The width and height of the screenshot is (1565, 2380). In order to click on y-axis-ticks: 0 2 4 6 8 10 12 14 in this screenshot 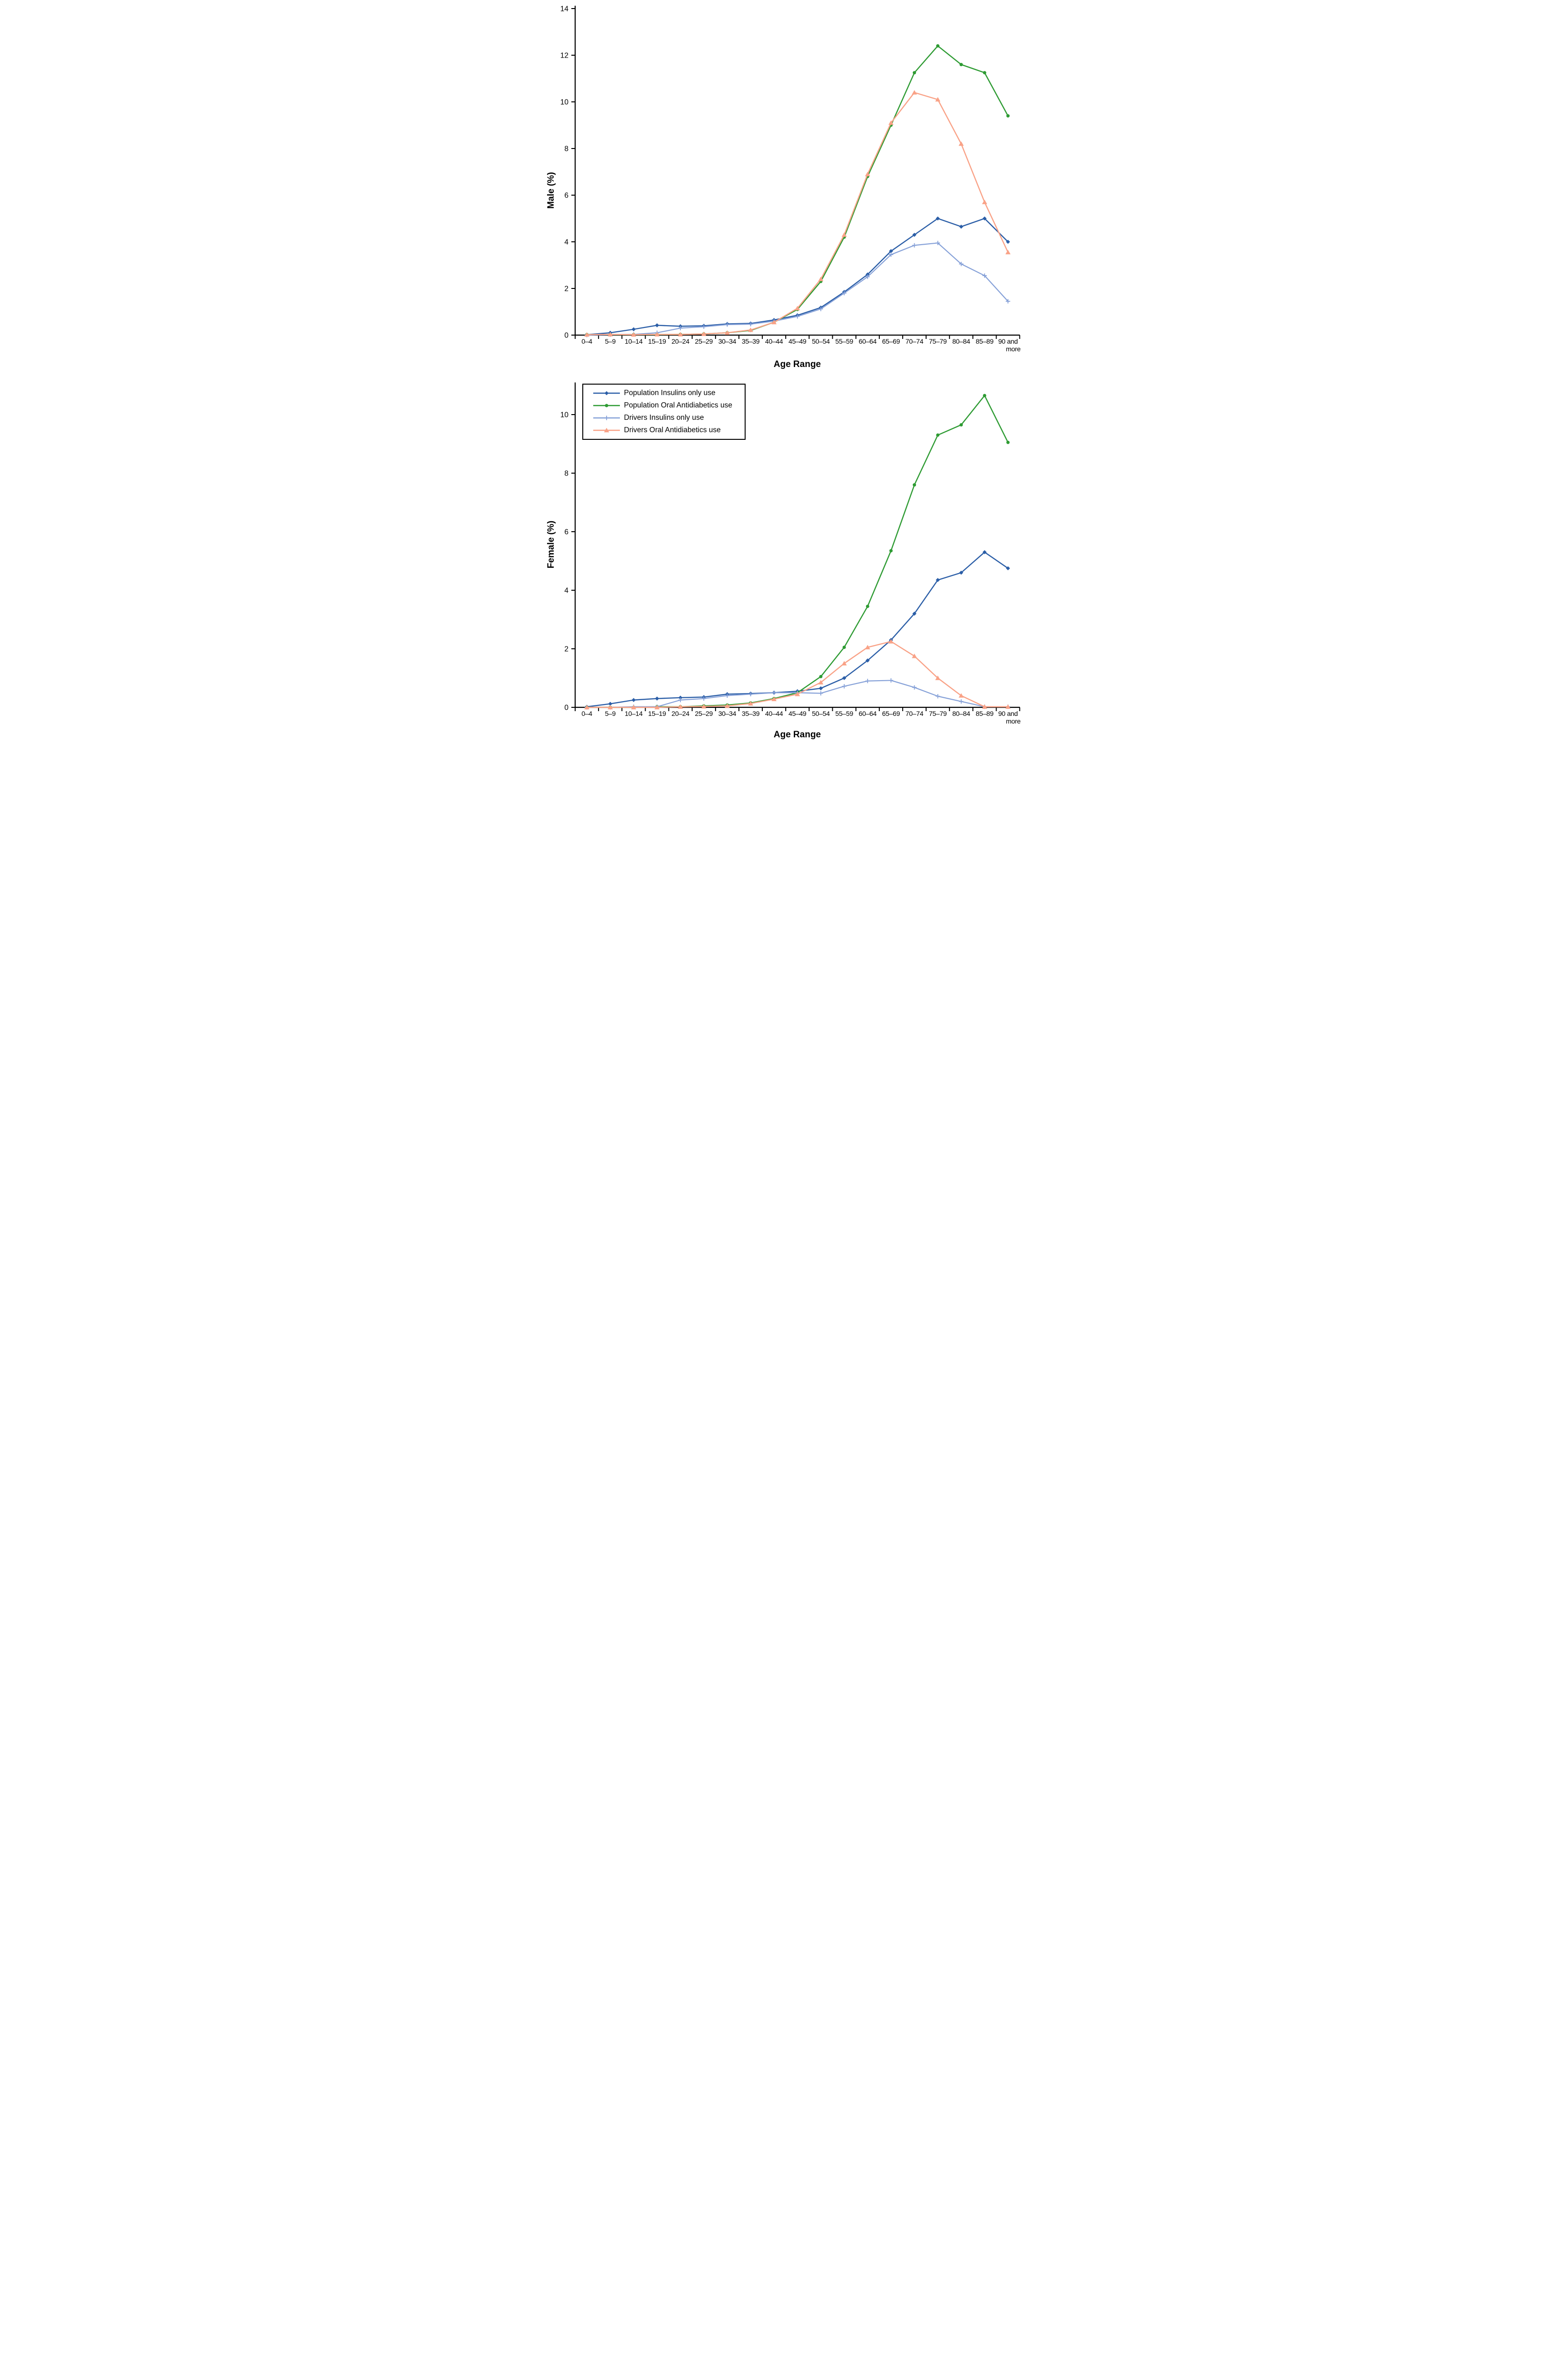, I will do `click(567, 172)`.